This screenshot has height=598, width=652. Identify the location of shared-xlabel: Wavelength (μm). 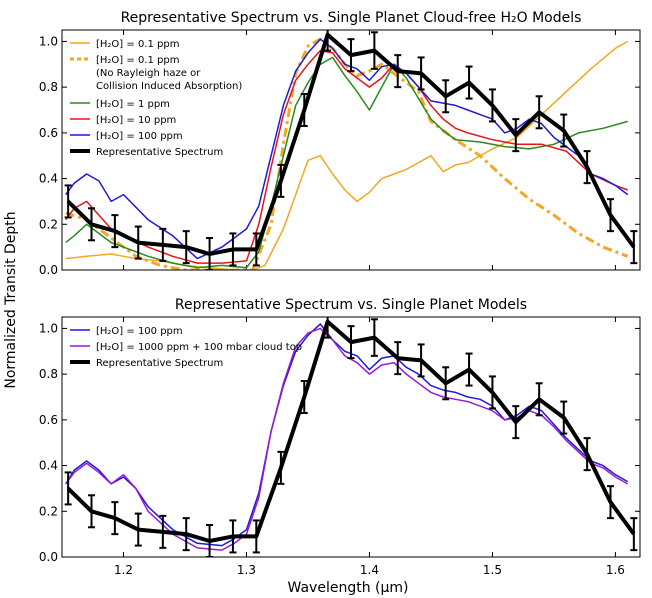
(348, 588).